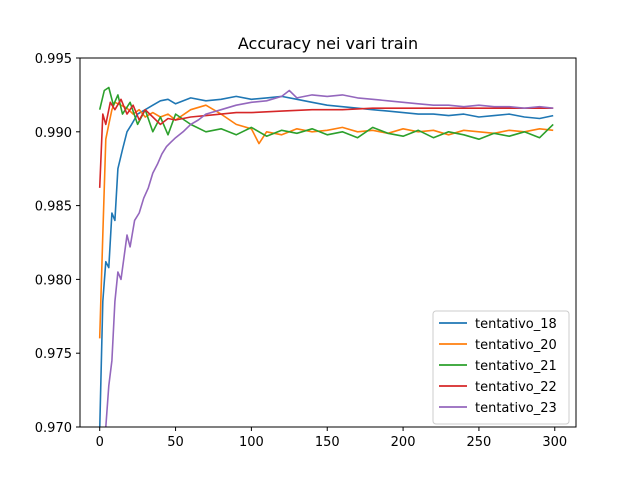  Describe the element at coordinates (53, 280) in the screenshot. I see `y-tick-label: 0.980` at that location.